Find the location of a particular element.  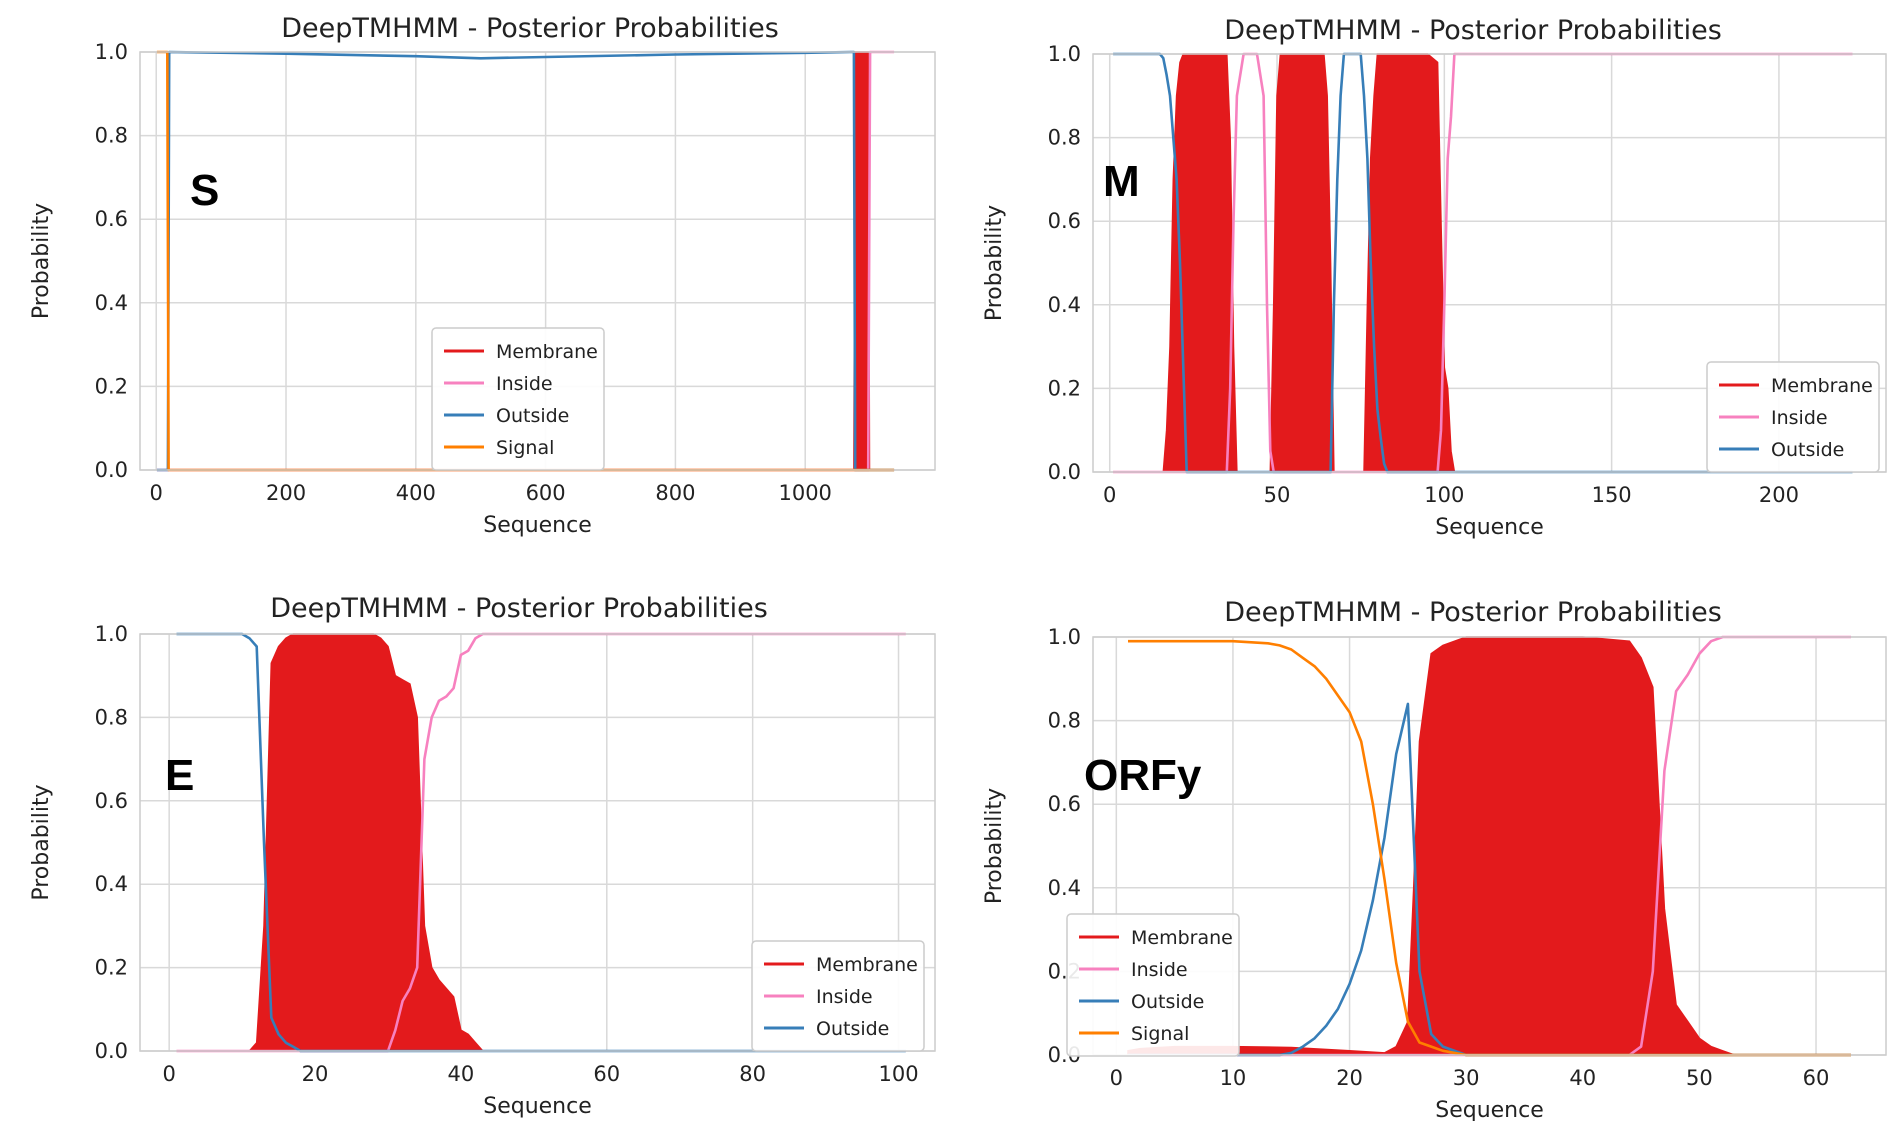

x-tick-label: 800 is located at coordinates (675, 493).